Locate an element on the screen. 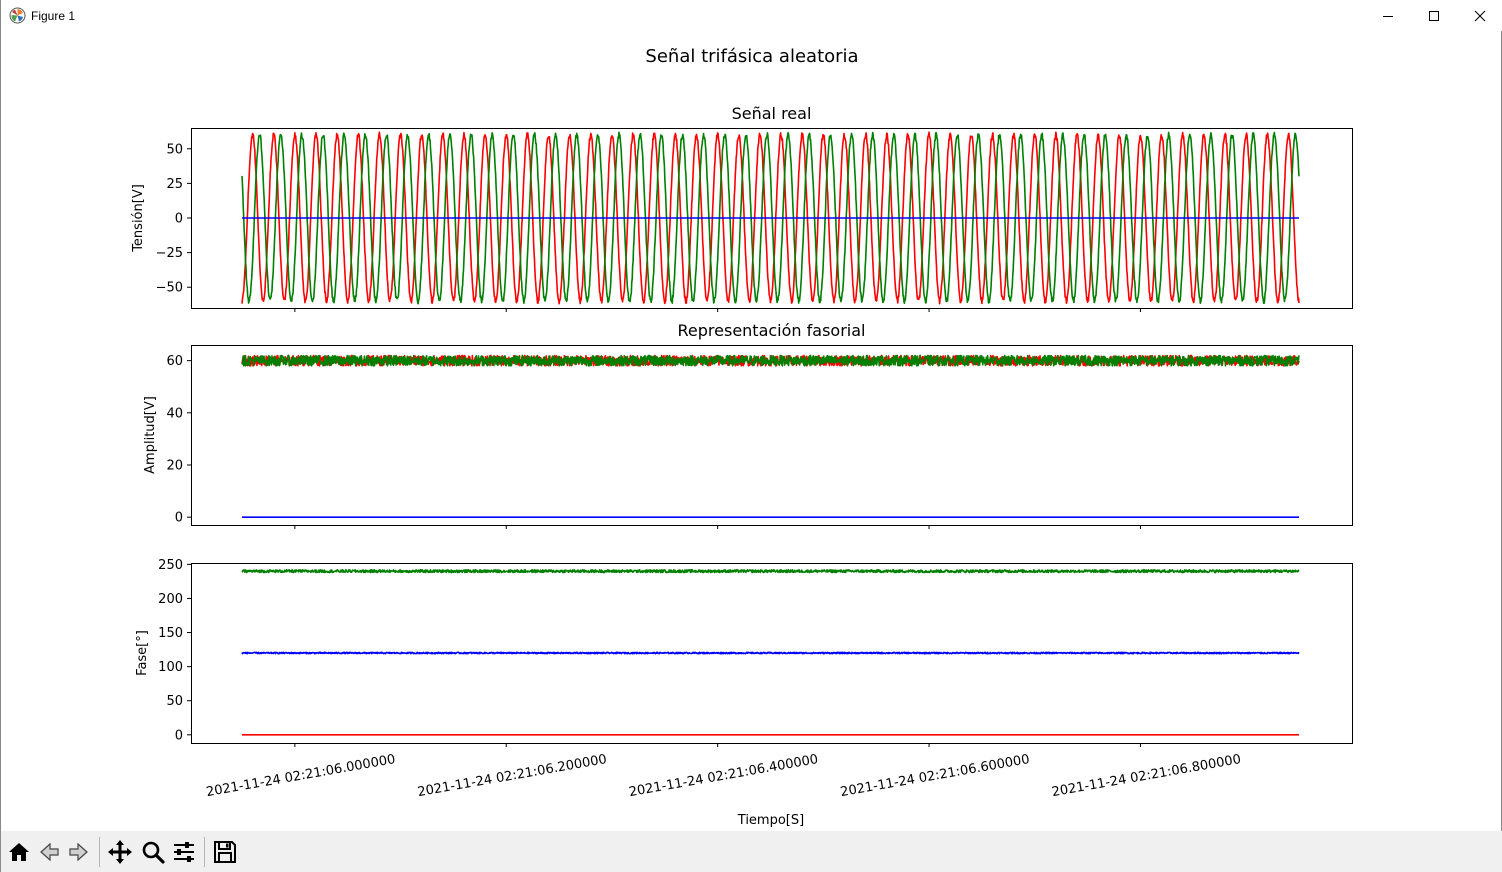 This screenshot has width=1502, height=872. y-tick-label: −25 is located at coordinates (169, 253).